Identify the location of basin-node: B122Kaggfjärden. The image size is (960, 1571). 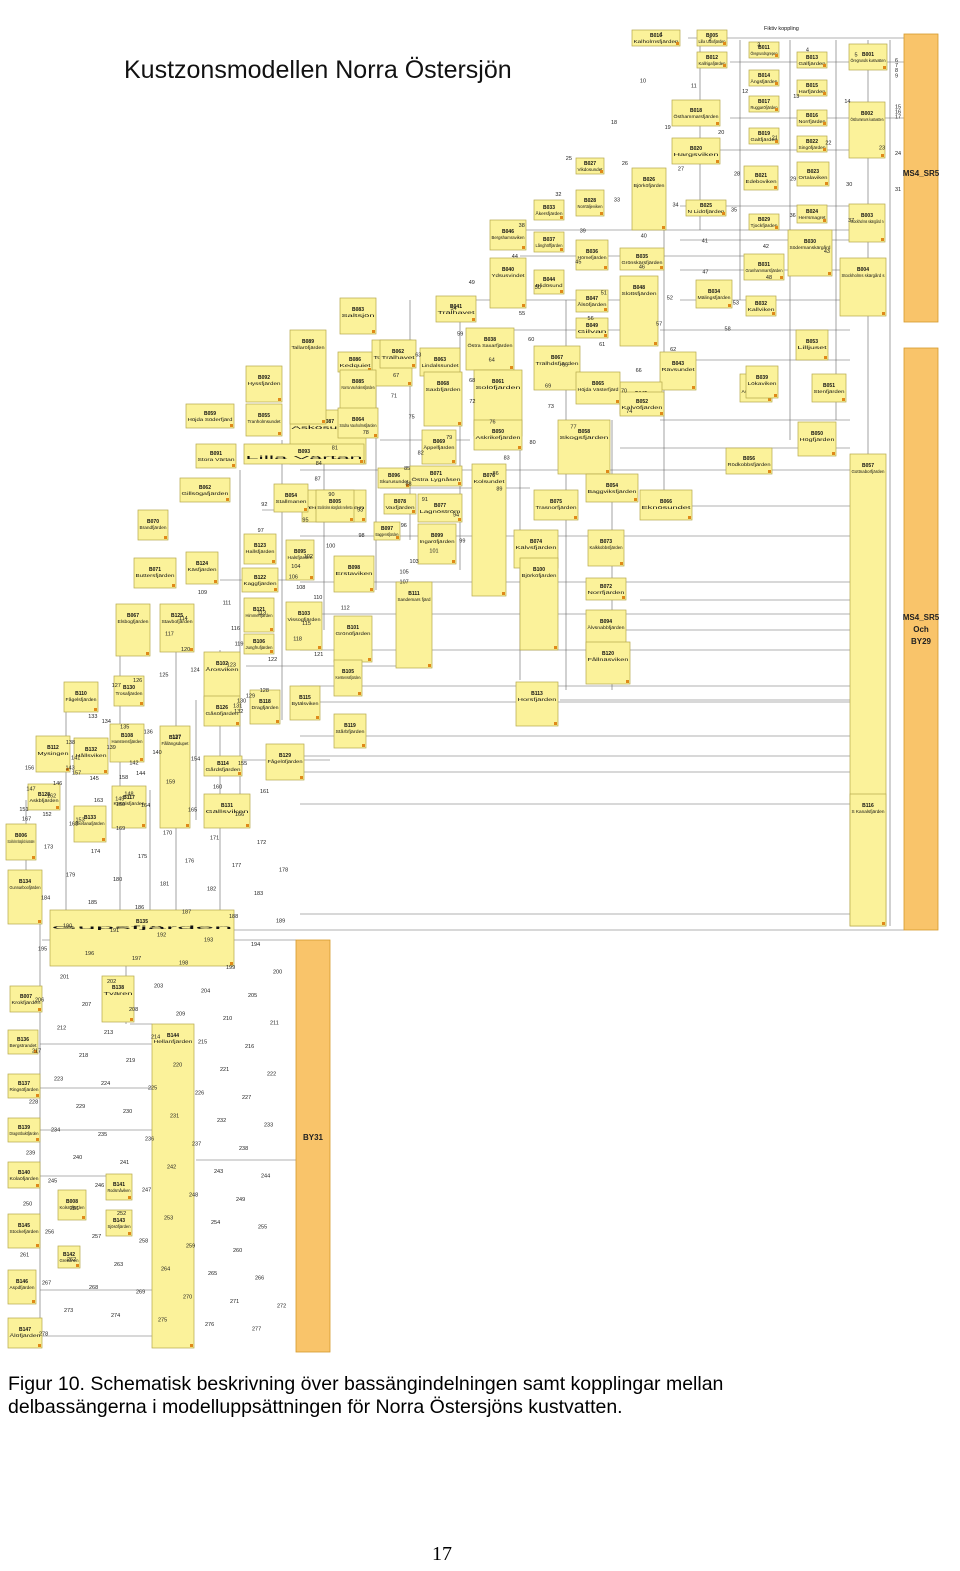
(260, 580).